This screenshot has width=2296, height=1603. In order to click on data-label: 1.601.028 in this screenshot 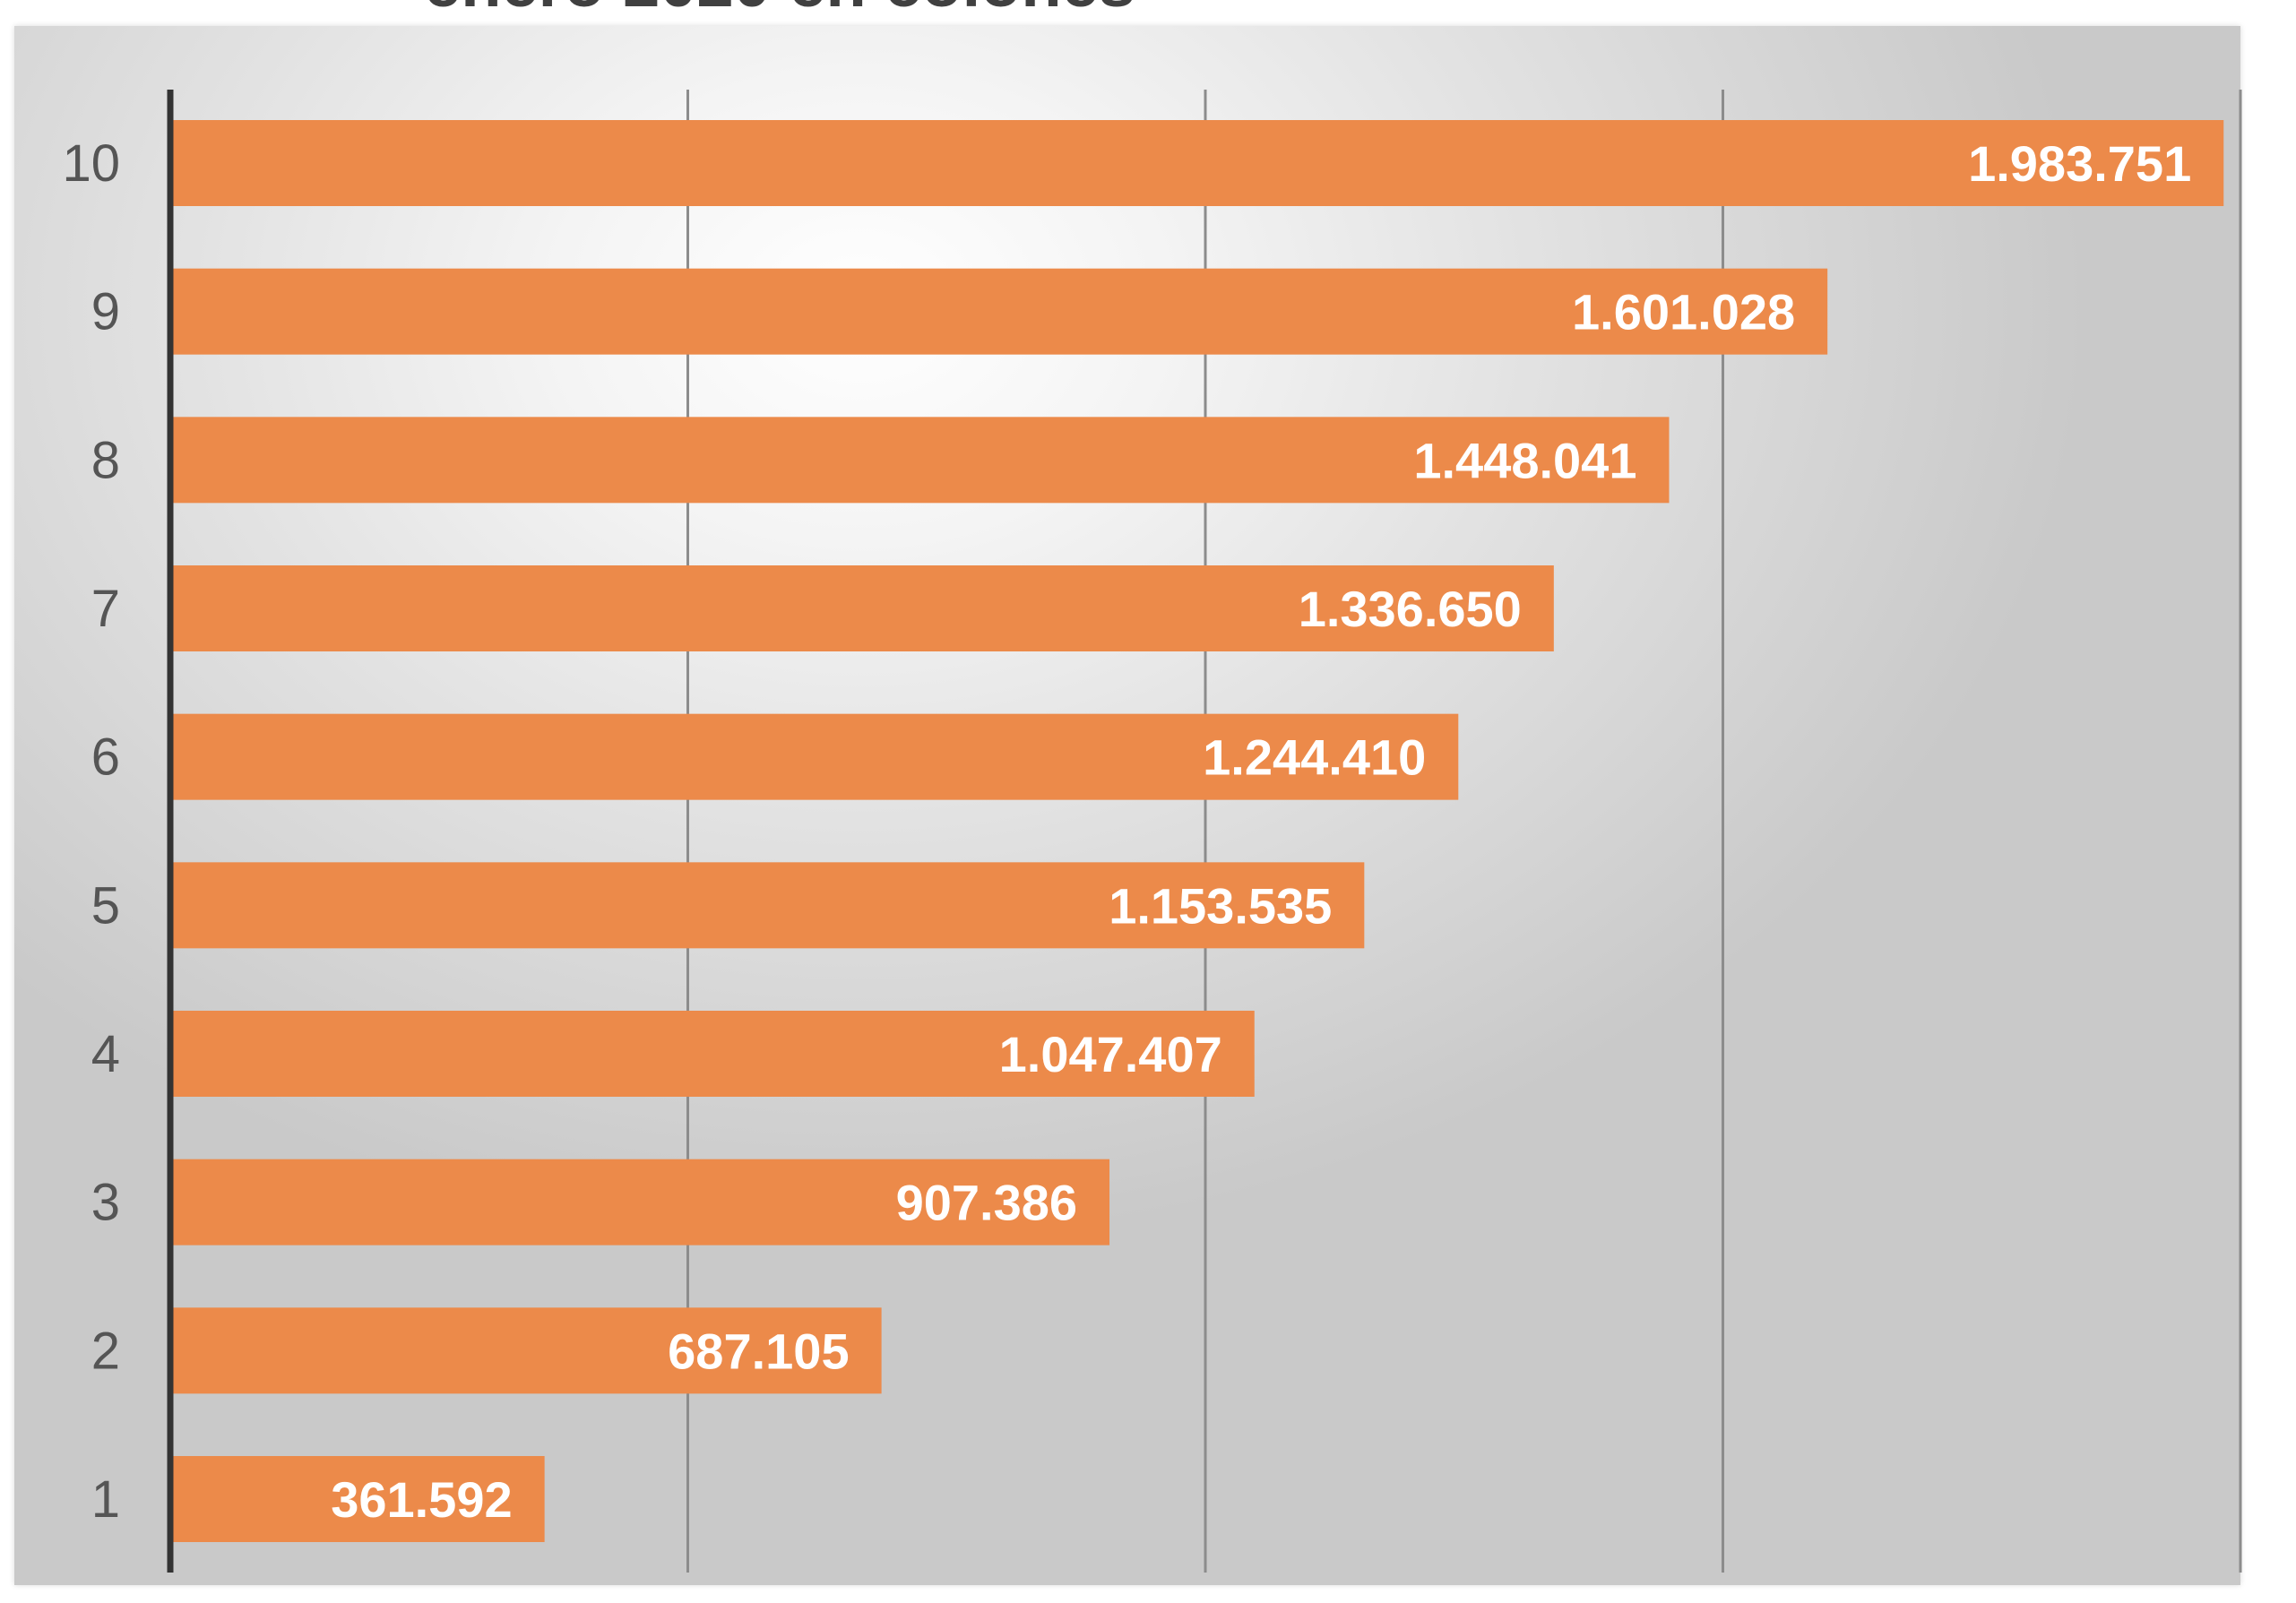, I will do `click(1683, 312)`.